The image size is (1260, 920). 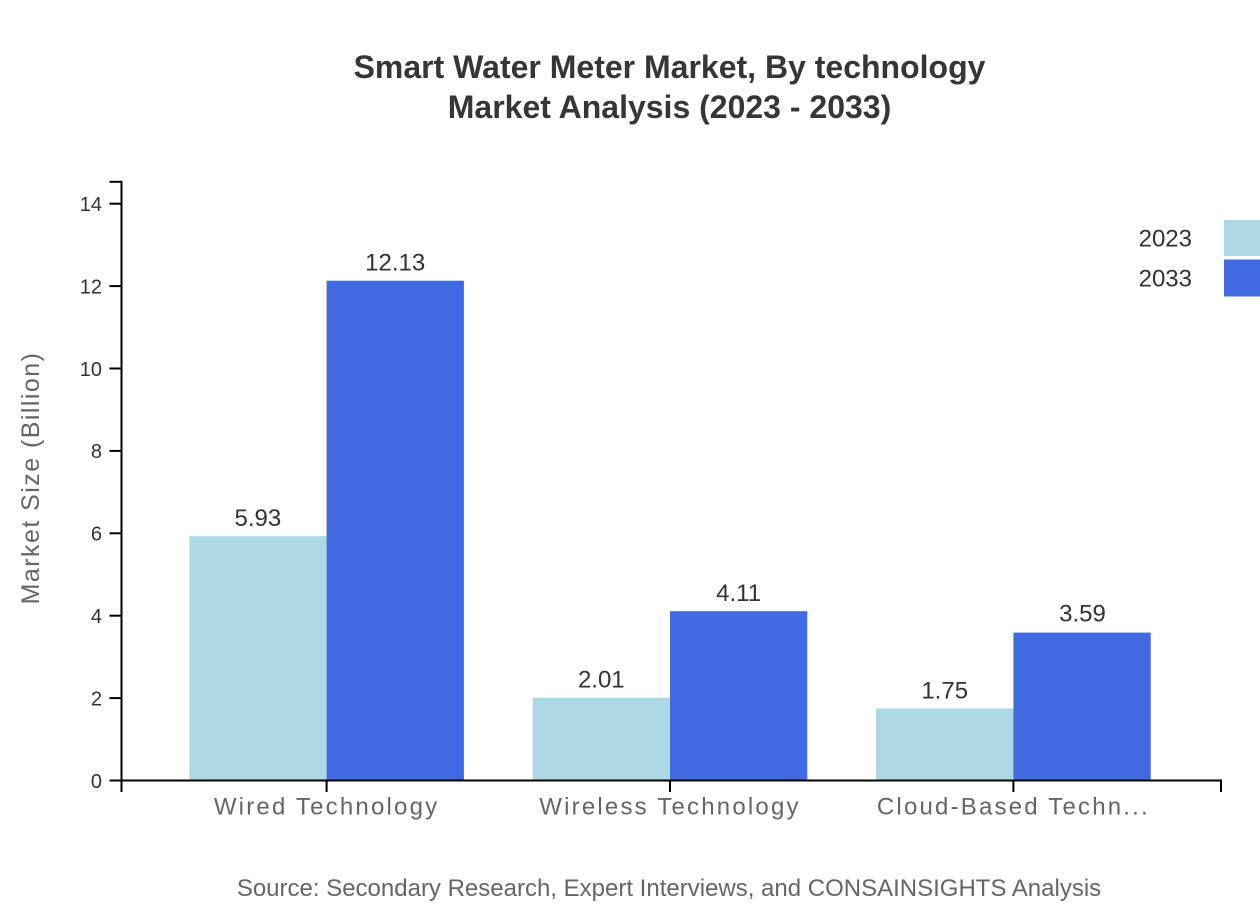 What do you see at coordinates (96, 535) in the screenshot?
I see `svg-text: 6` at bounding box center [96, 535].